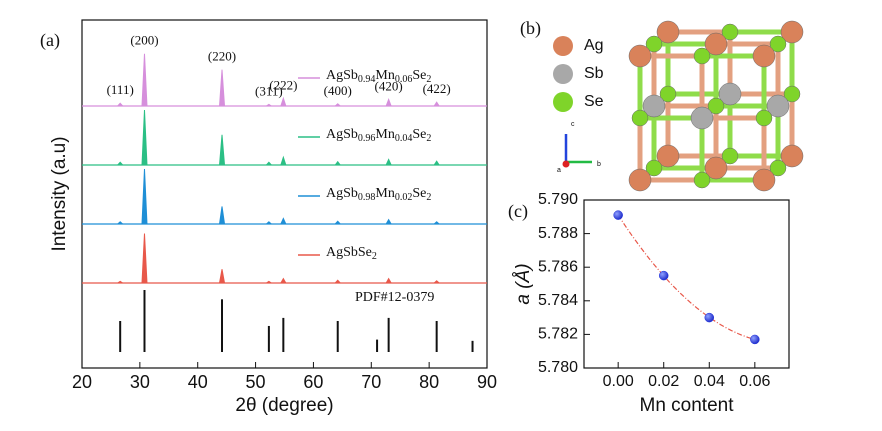 The width and height of the screenshot is (882, 431). I want to click on peak-label: (111), so click(120, 89).